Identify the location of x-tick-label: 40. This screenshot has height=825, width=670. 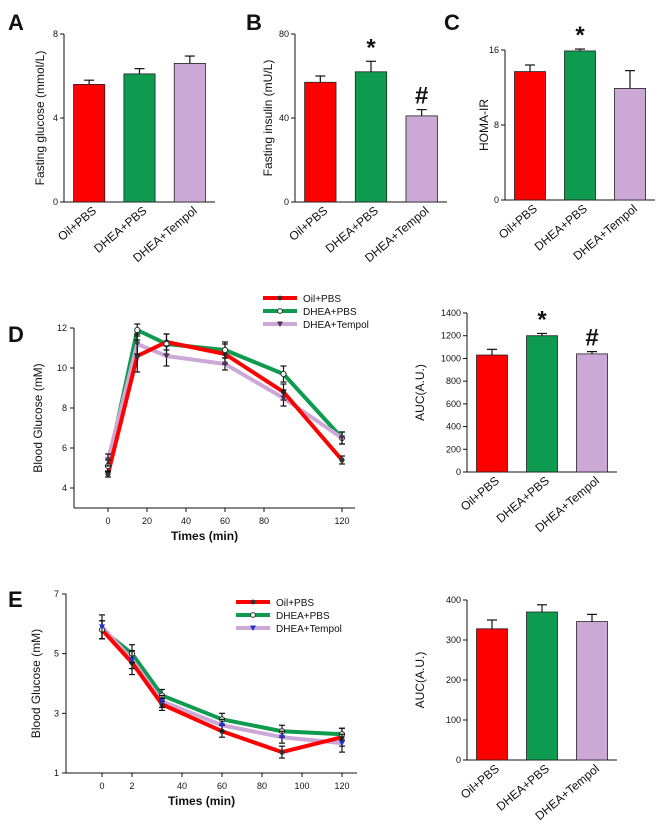
(182, 786).